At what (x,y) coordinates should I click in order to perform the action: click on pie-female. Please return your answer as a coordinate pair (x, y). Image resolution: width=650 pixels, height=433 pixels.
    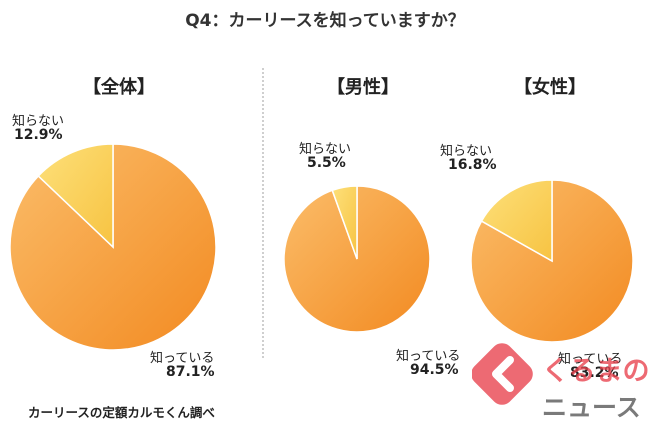
    Looking at the image, I should click on (552, 261).